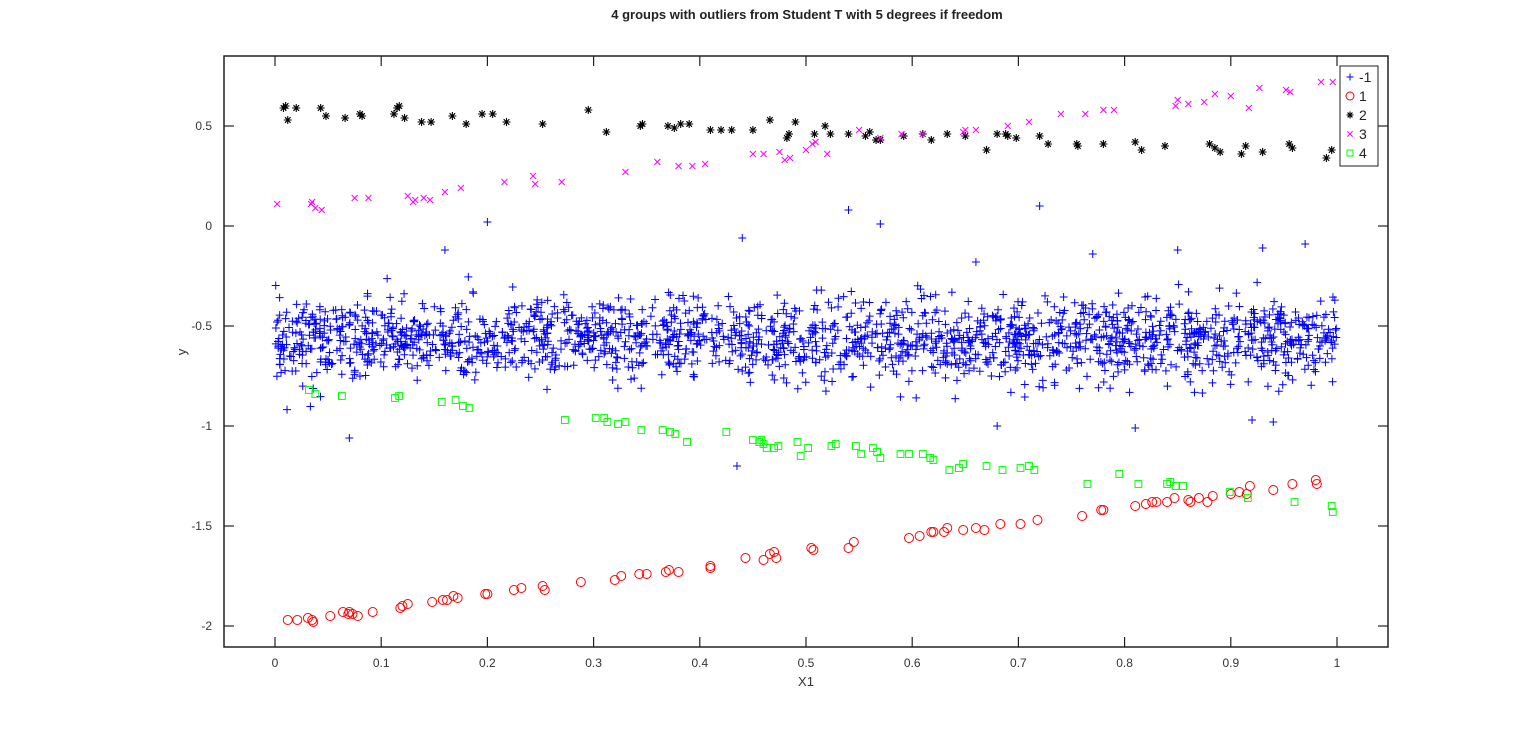  I want to click on x-tick-label: 0.9, so click(1230, 663).